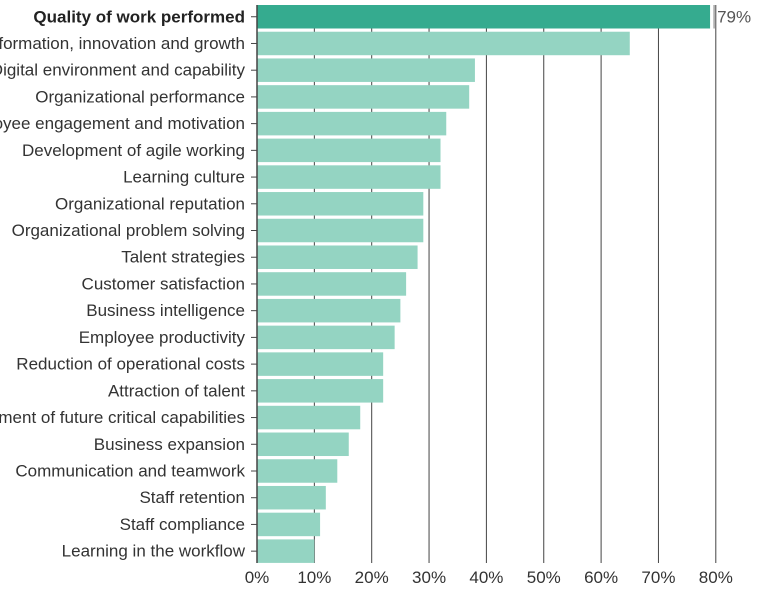 The image size is (769, 591). Describe the element at coordinates (716, 577) in the screenshot. I see `x-tick-label: 80%` at that location.